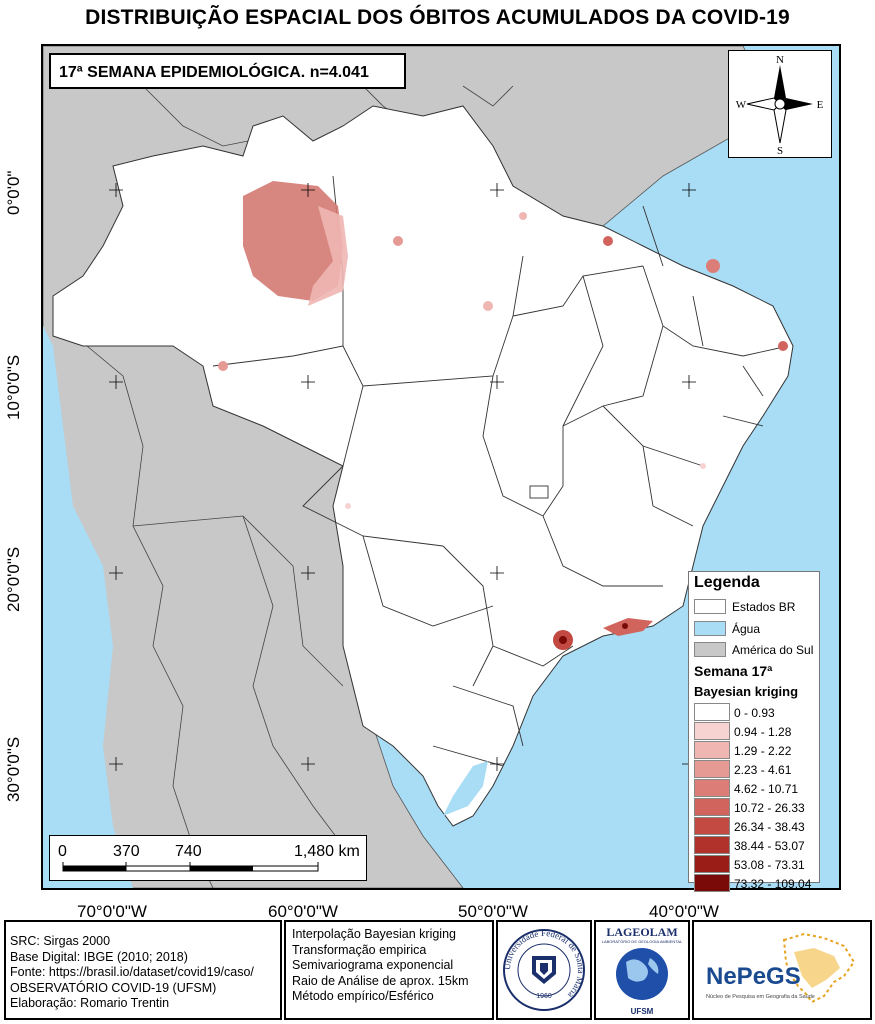 Image resolution: width=875 pixels, height=1024 pixels. I want to click on legend-subtitle: Semana 17ª, so click(733, 671).